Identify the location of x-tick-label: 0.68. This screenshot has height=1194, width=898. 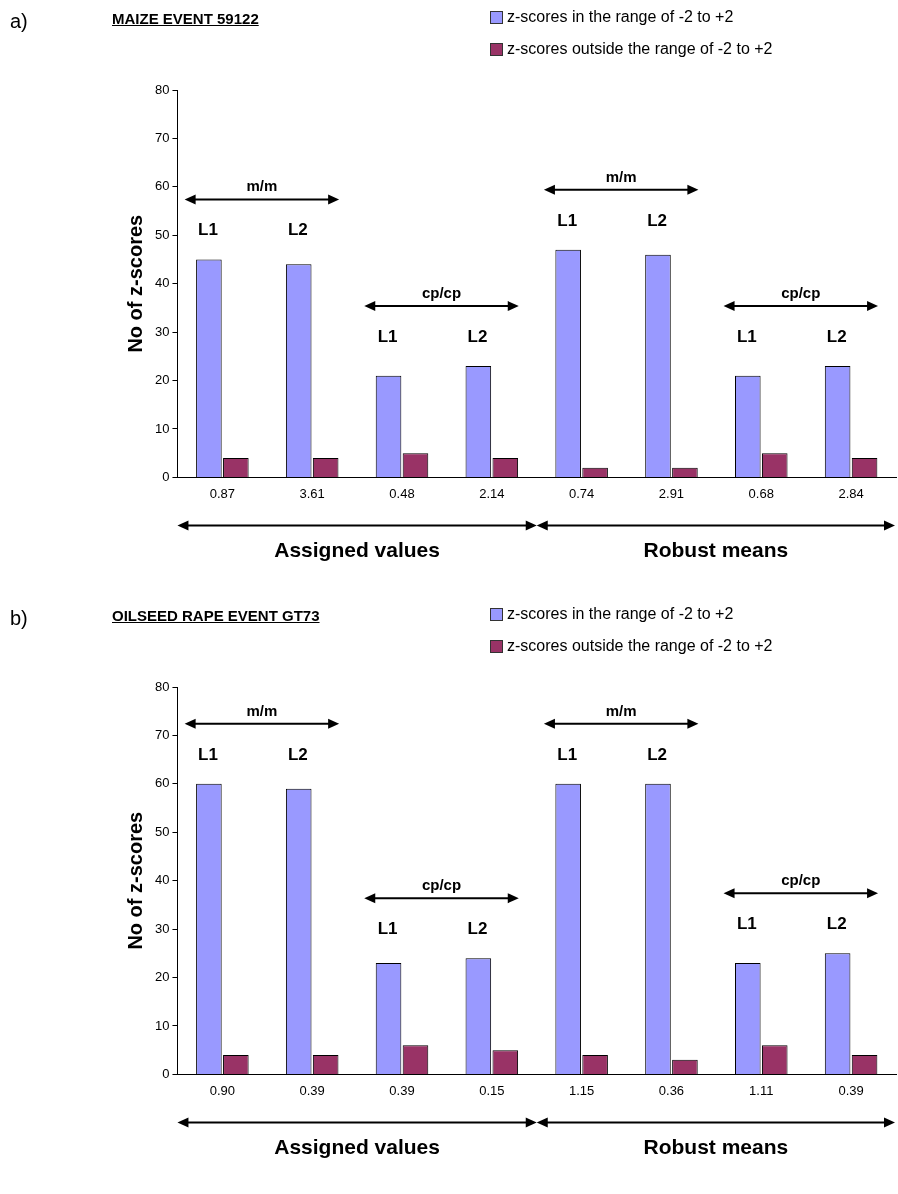
(761, 493).